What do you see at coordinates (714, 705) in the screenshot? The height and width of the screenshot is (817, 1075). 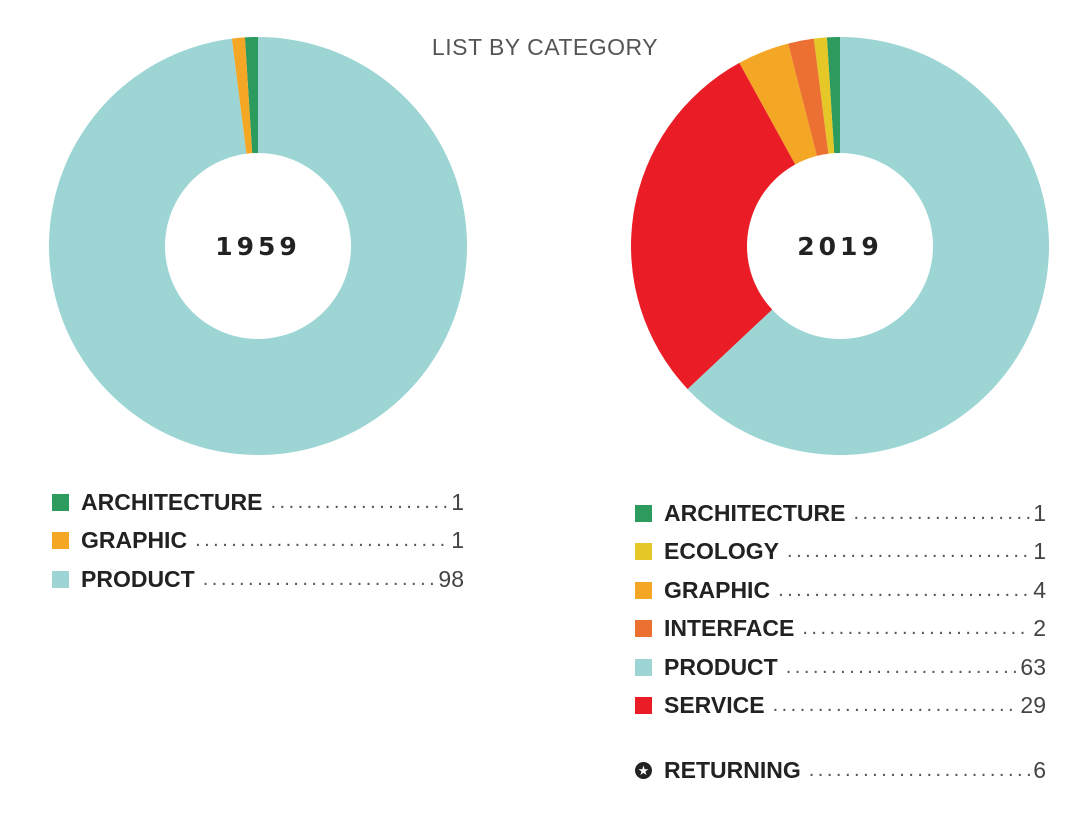 I see `legend-label: SERVICE` at bounding box center [714, 705].